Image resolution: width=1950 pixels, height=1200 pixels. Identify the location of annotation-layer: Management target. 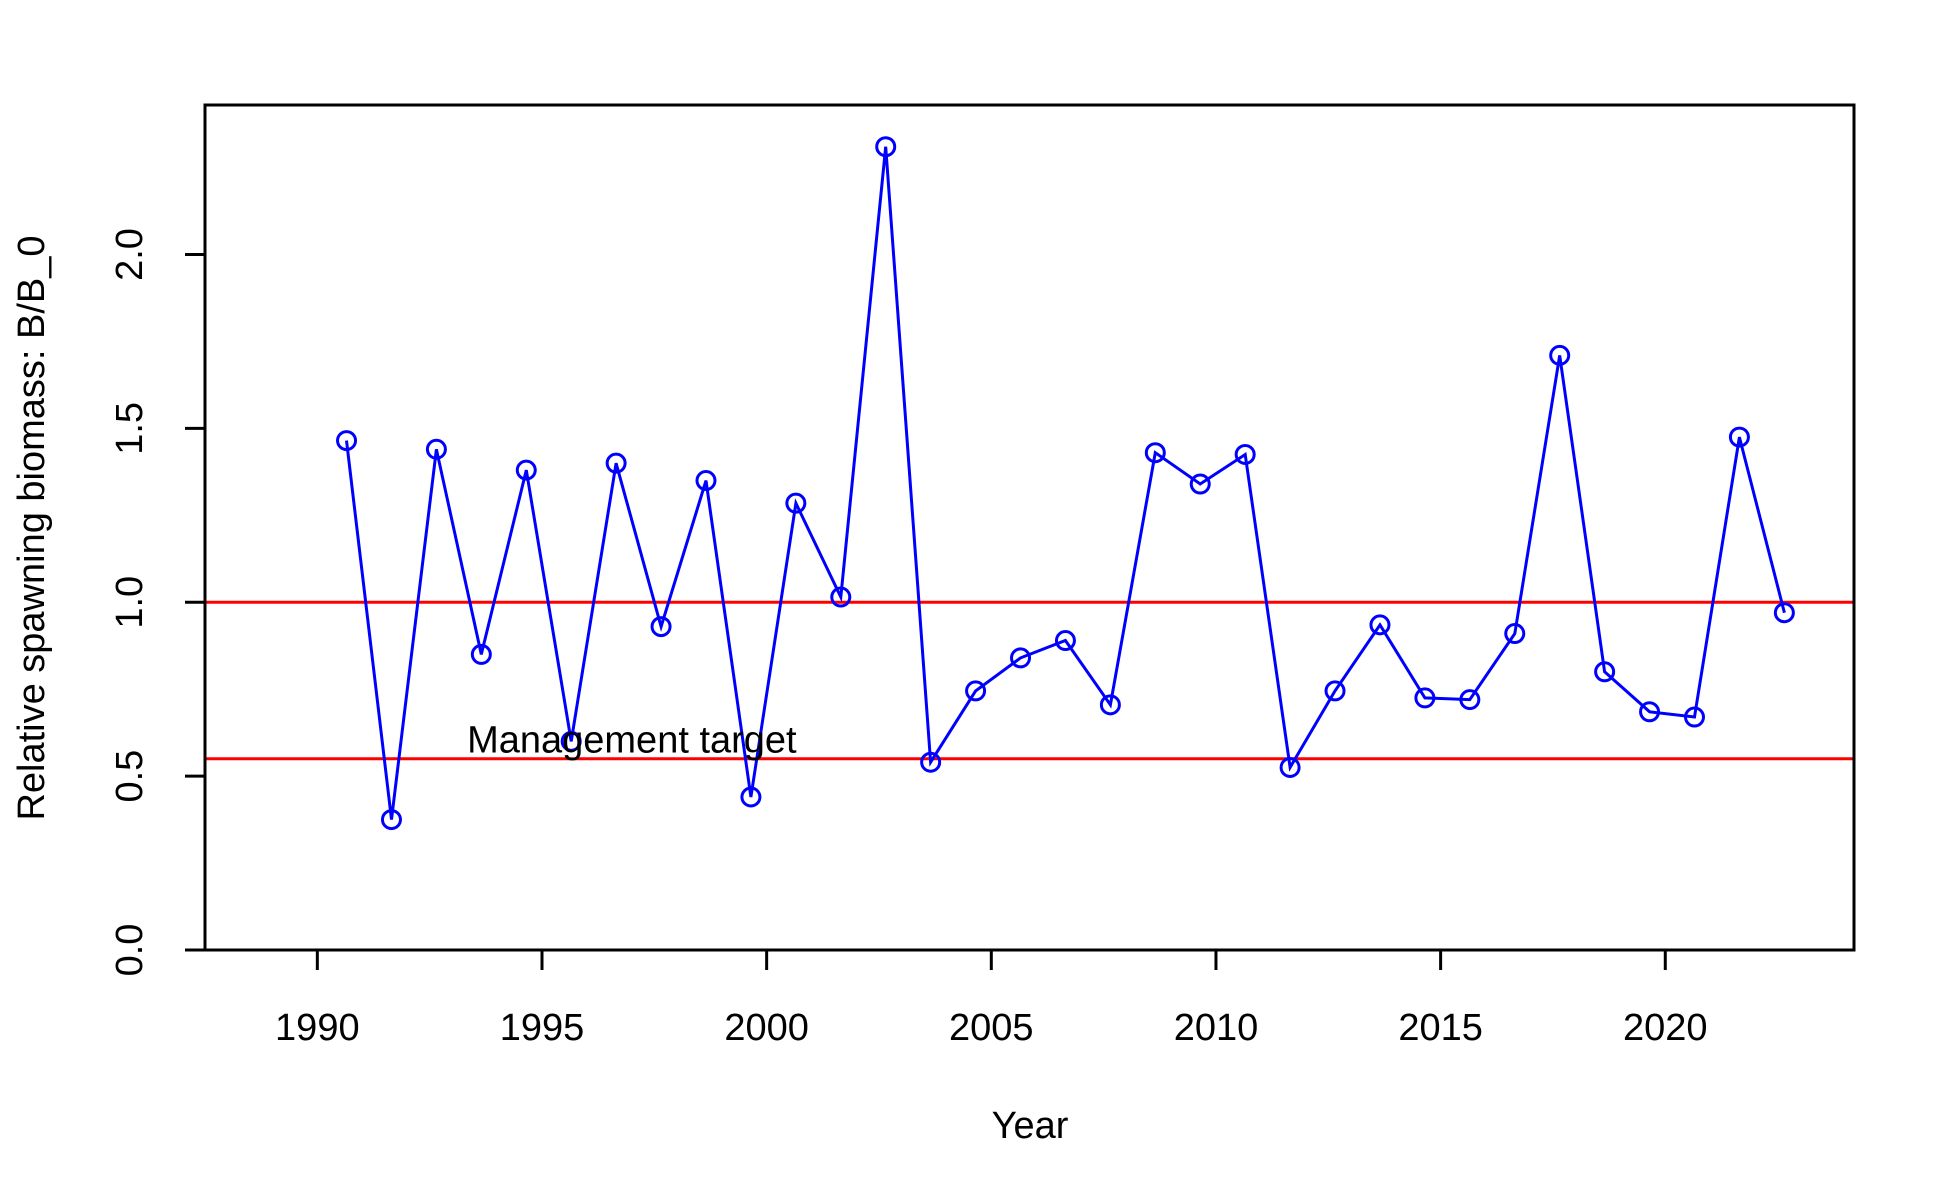
(632, 740).